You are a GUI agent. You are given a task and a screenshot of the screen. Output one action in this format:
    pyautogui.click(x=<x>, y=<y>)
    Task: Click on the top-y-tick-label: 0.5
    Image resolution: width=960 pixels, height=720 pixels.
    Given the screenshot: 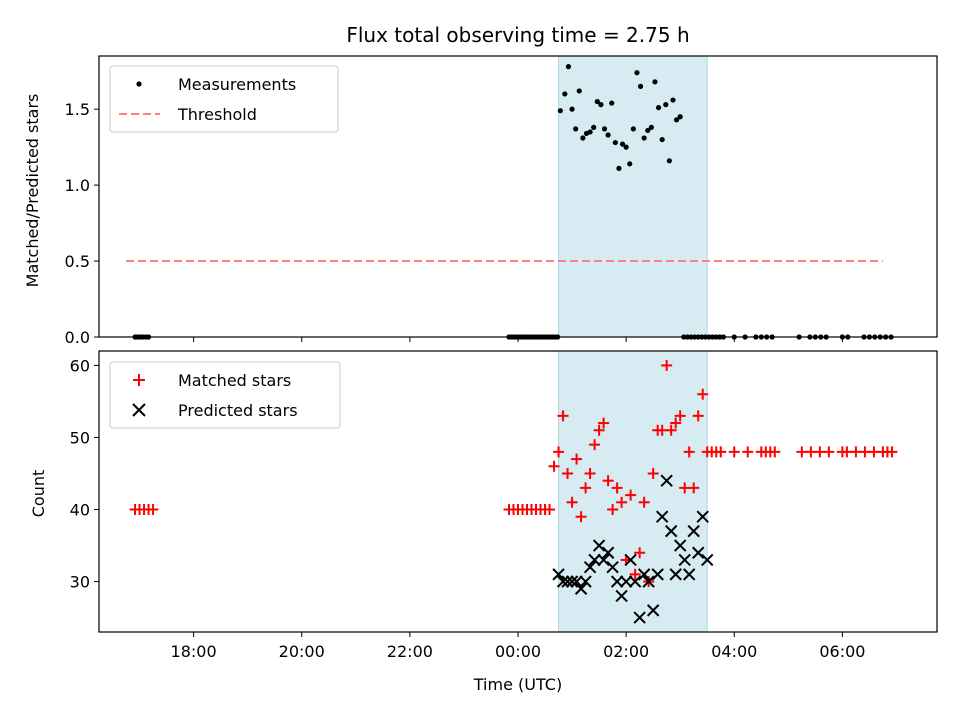 What is the action you would take?
    pyautogui.click(x=77, y=261)
    